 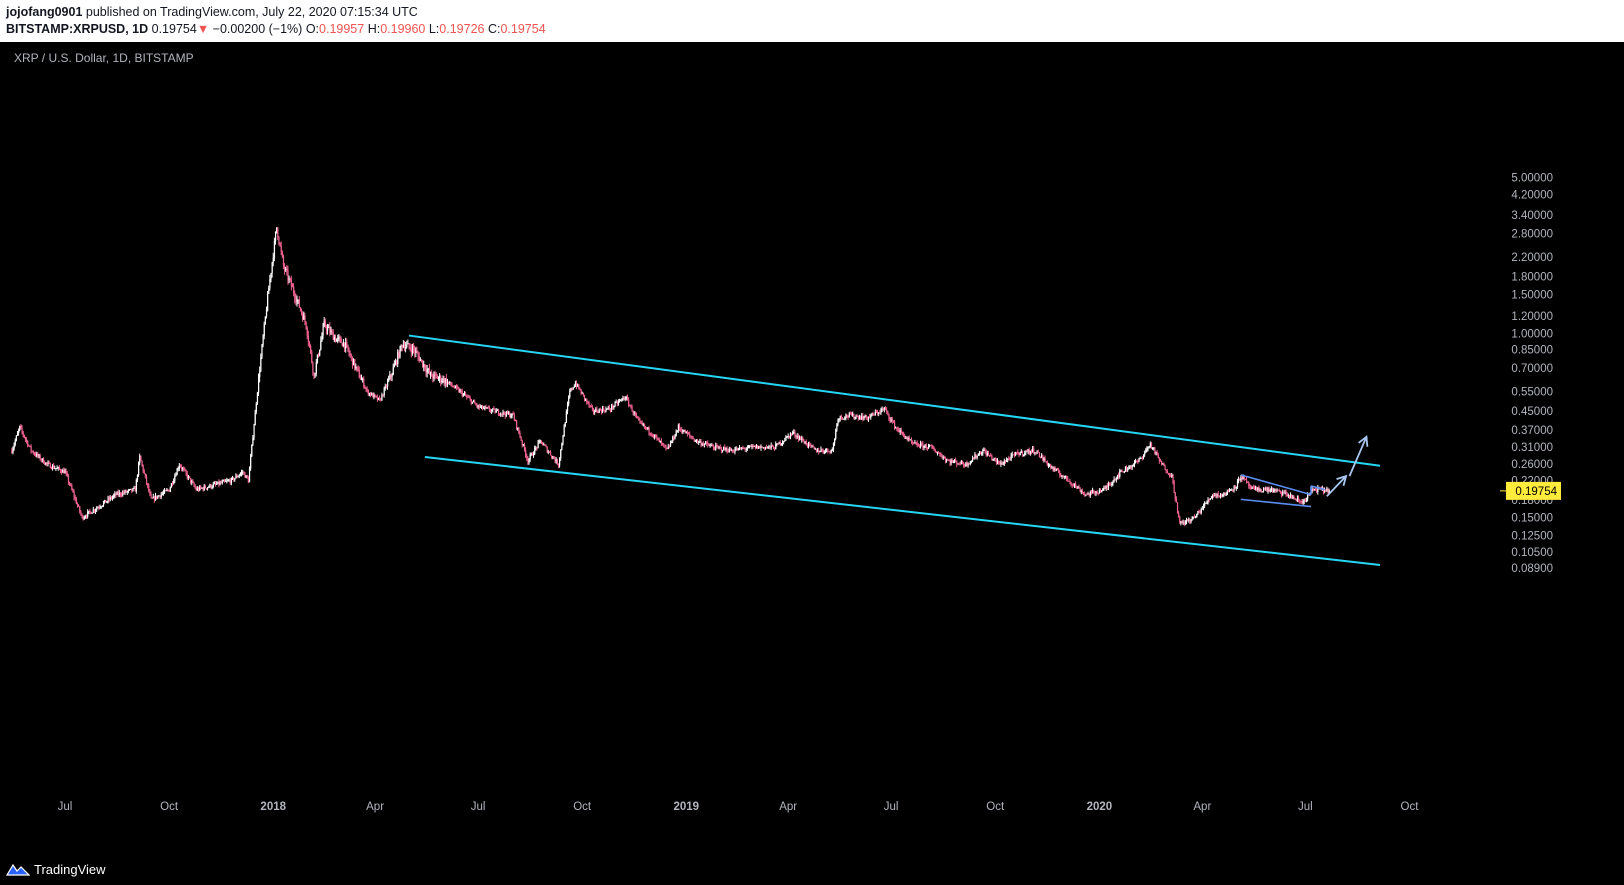 I want to click on wedge-upper-line, so click(x=1276, y=485).